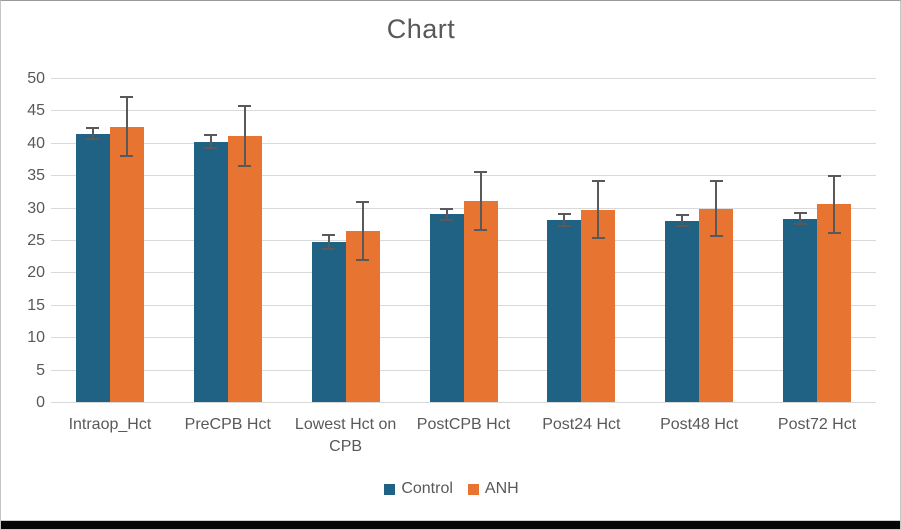 Image resolution: width=901 pixels, height=530 pixels. Describe the element at coordinates (110, 424) in the screenshot. I see `x-category-label: Intraop_Hct` at that location.